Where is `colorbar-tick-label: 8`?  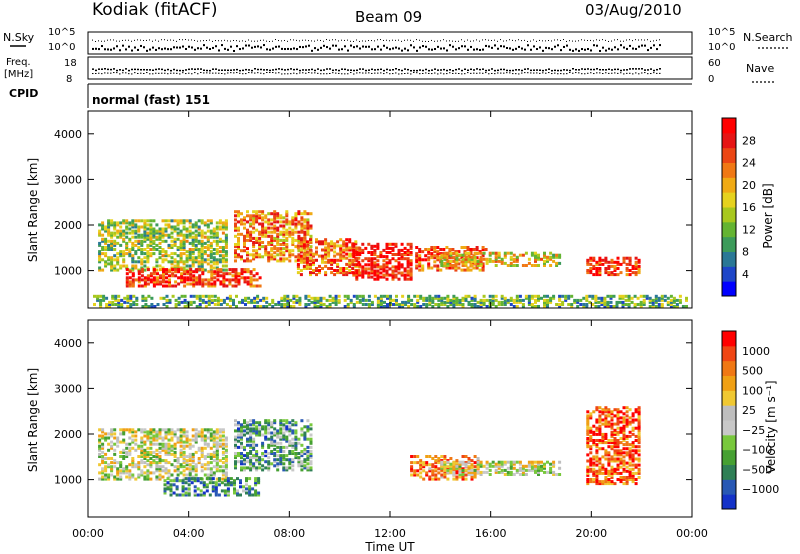 colorbar-tick-label: 8 is located at coordinates (745, 252).